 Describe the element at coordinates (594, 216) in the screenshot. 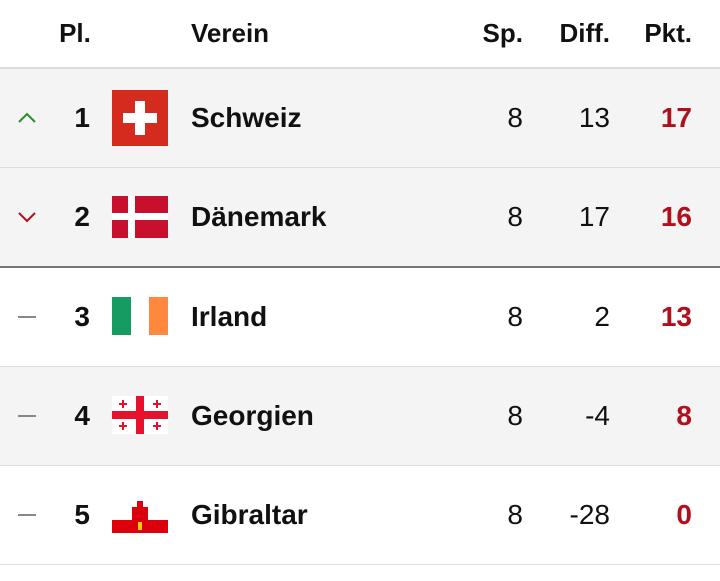

I see `goal-diff: 17` at that location.